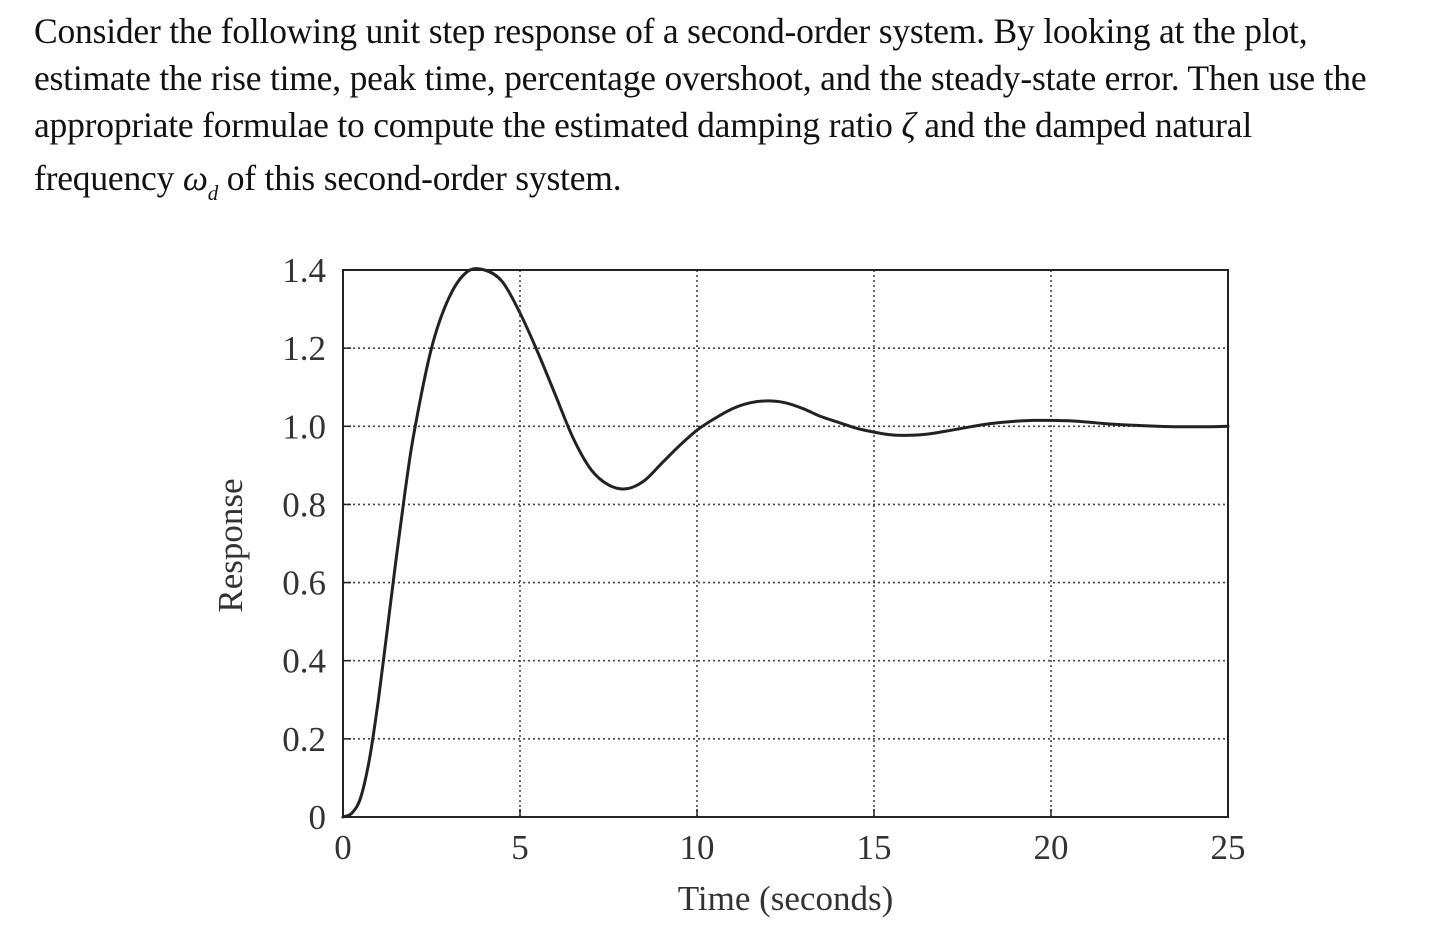 The width and height of the screenshot is (1454, 936). What do you see at coordinates (697, 847) in the screenshot?
I see `x-tick-label-10: 10` at bounding box center [697, 847].